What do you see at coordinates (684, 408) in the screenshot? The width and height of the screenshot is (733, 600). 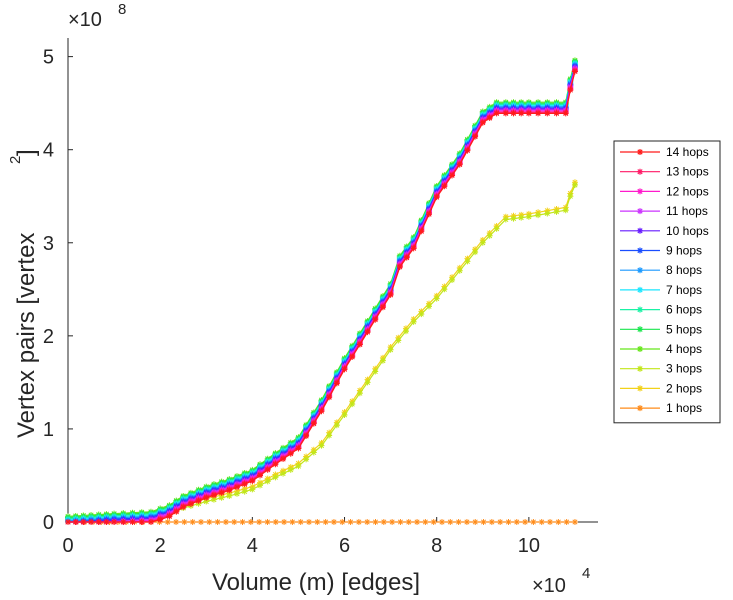 I see `legend-label: 1 hops` at bounding box center [684, 408].